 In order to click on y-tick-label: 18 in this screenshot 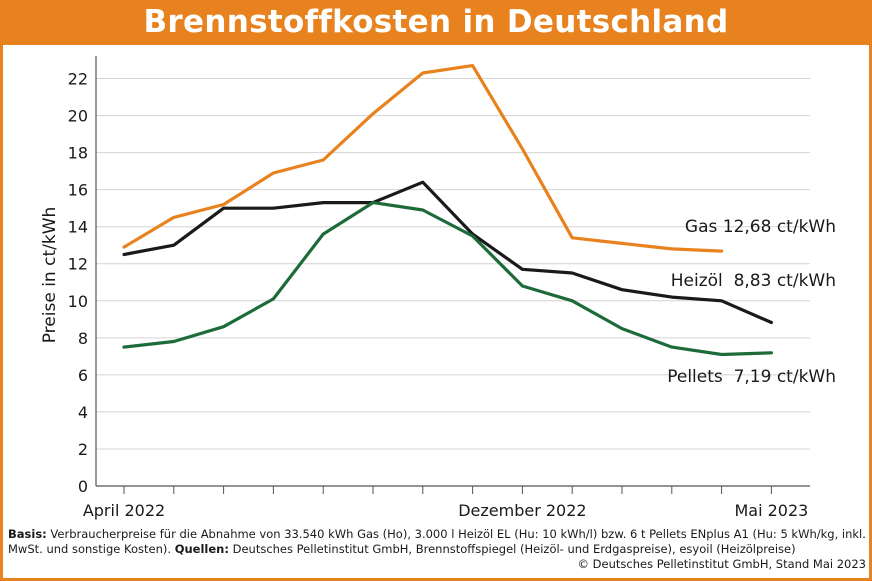, I will do `click(78, 153)`.